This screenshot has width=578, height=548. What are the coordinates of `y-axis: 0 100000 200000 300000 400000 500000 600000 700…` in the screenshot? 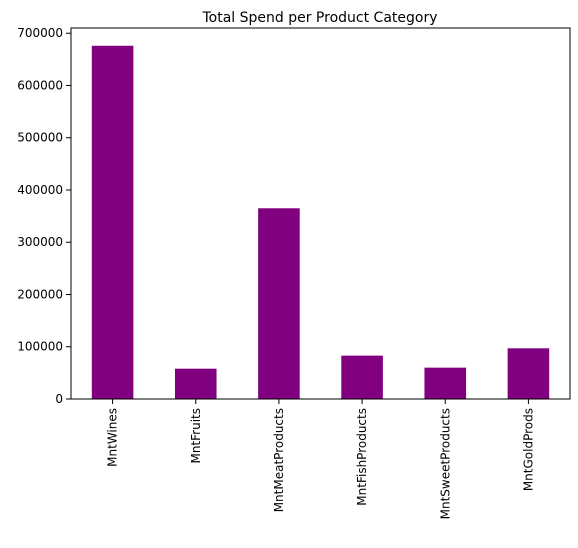 It's located at (44, 216).